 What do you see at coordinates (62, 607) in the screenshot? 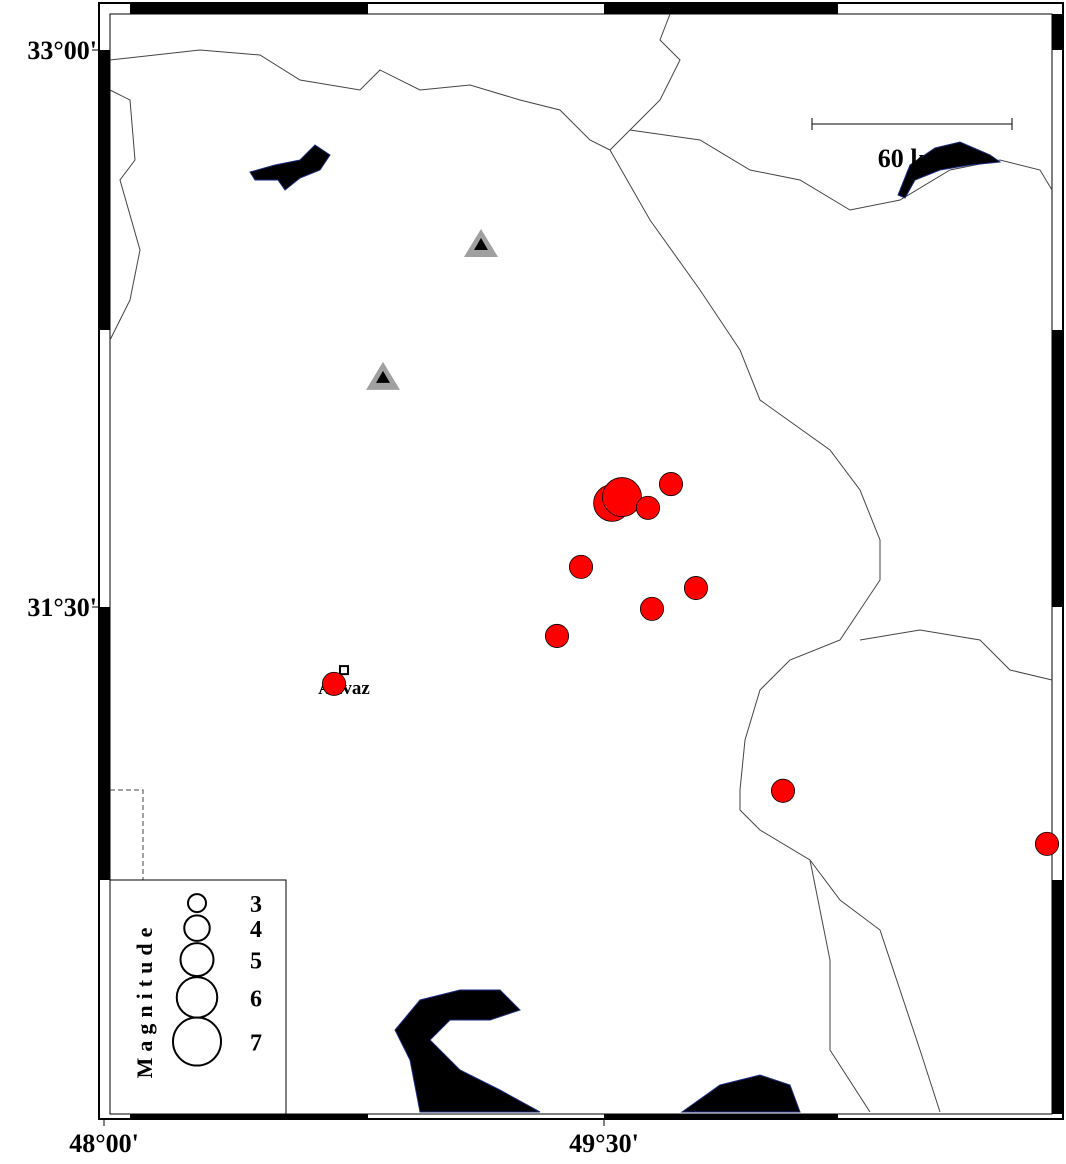
I see `y-tick-label: 31°30'` at bounding box center [62, 607].